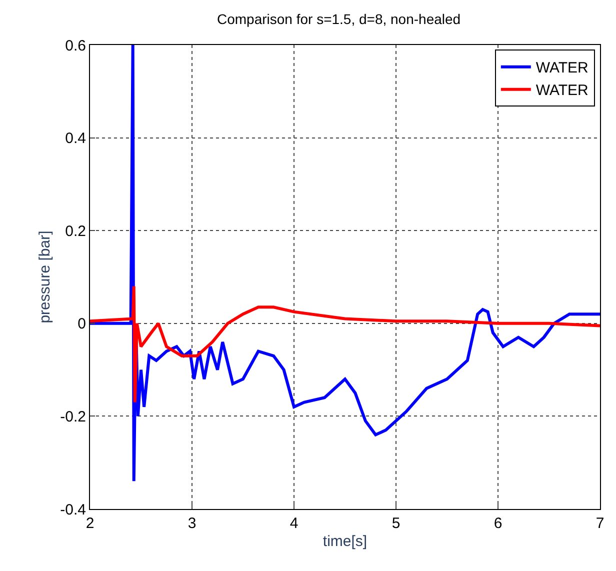 This screenshot has width=616, height=571. I want to click on y-tick-label: -0.2, so click(73, 417).